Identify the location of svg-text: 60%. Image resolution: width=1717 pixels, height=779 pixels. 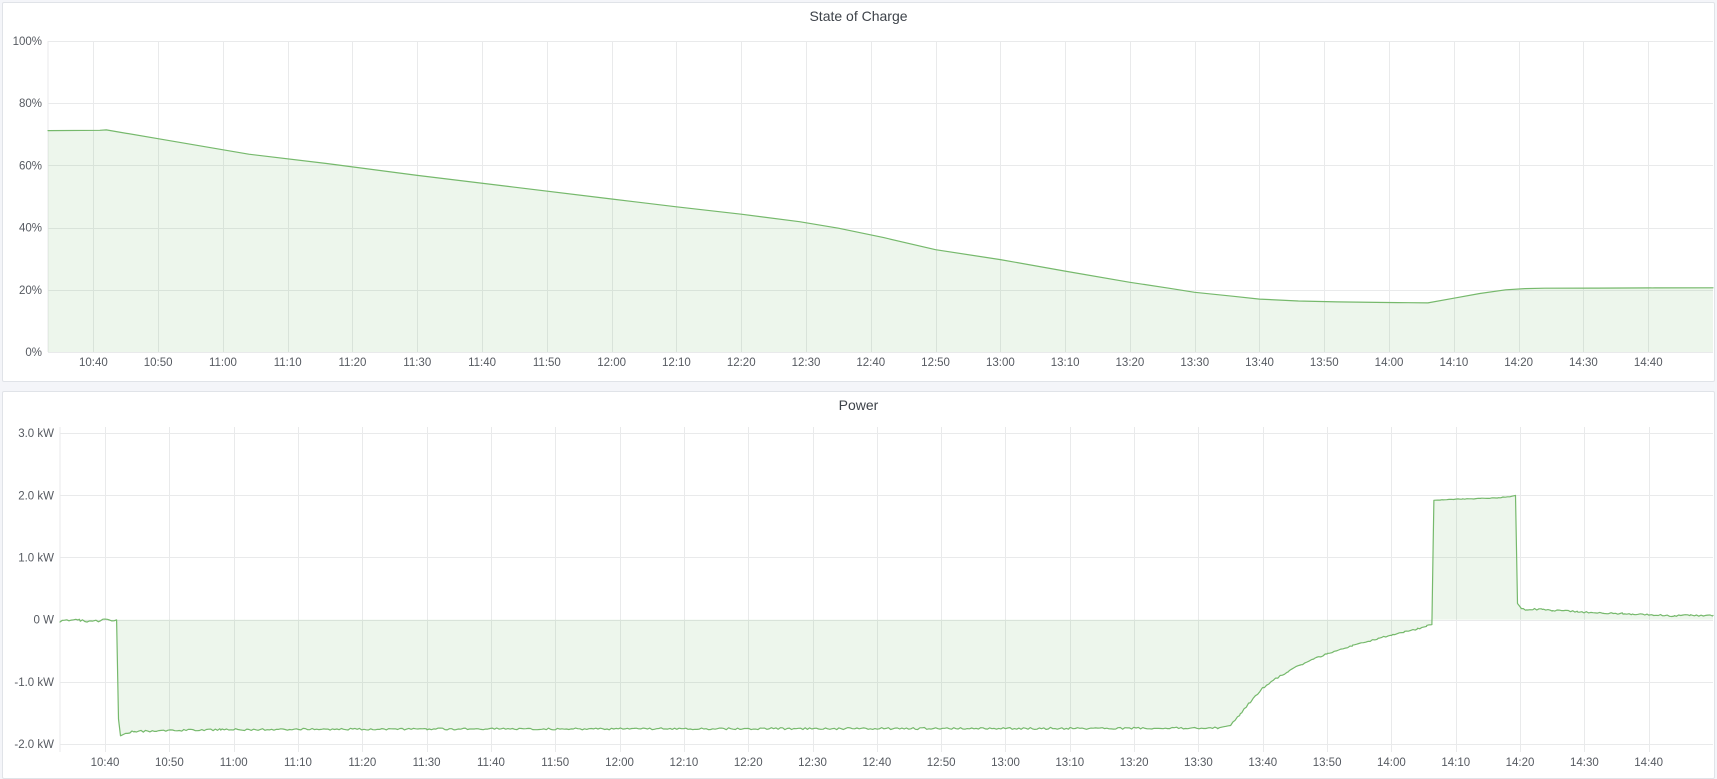
(30, 166).